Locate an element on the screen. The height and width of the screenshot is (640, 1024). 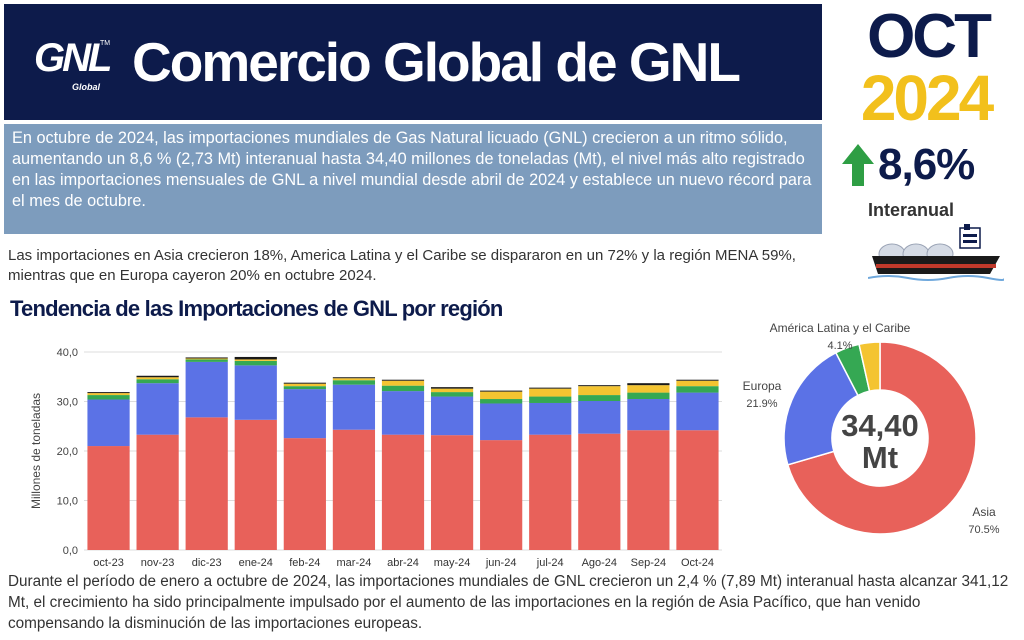
growth-value: 8,6% is located at coordinates (926, 164).